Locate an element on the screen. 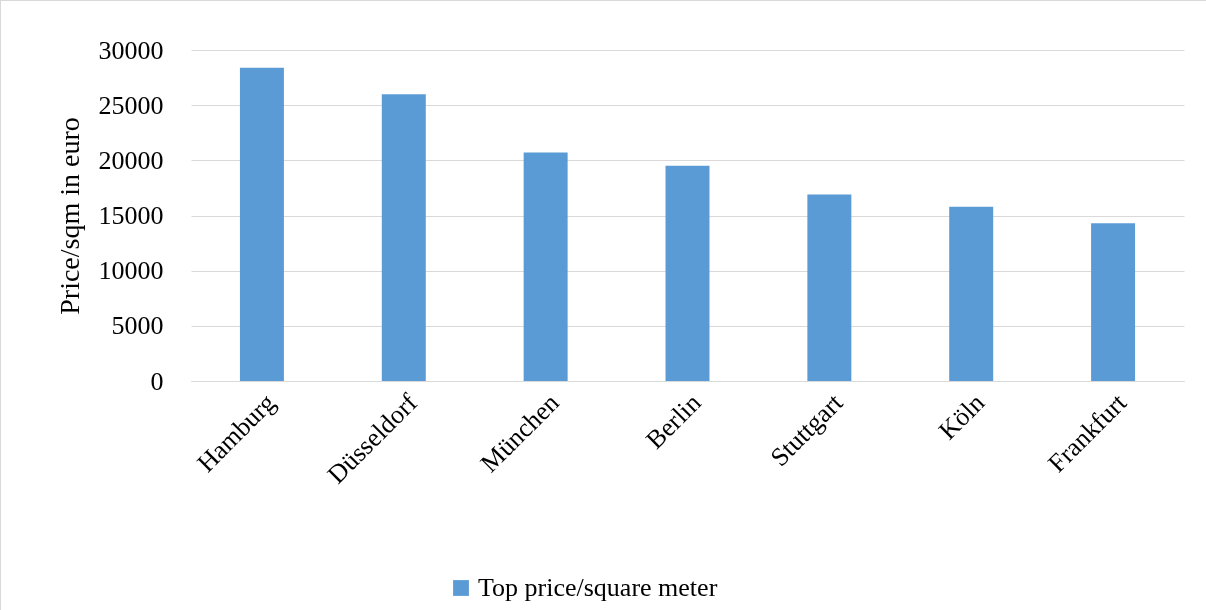 Image resolution: width=1206 pixels, height=610 pixels. x-tick-label: Köln is located at coordinates (962, 417).